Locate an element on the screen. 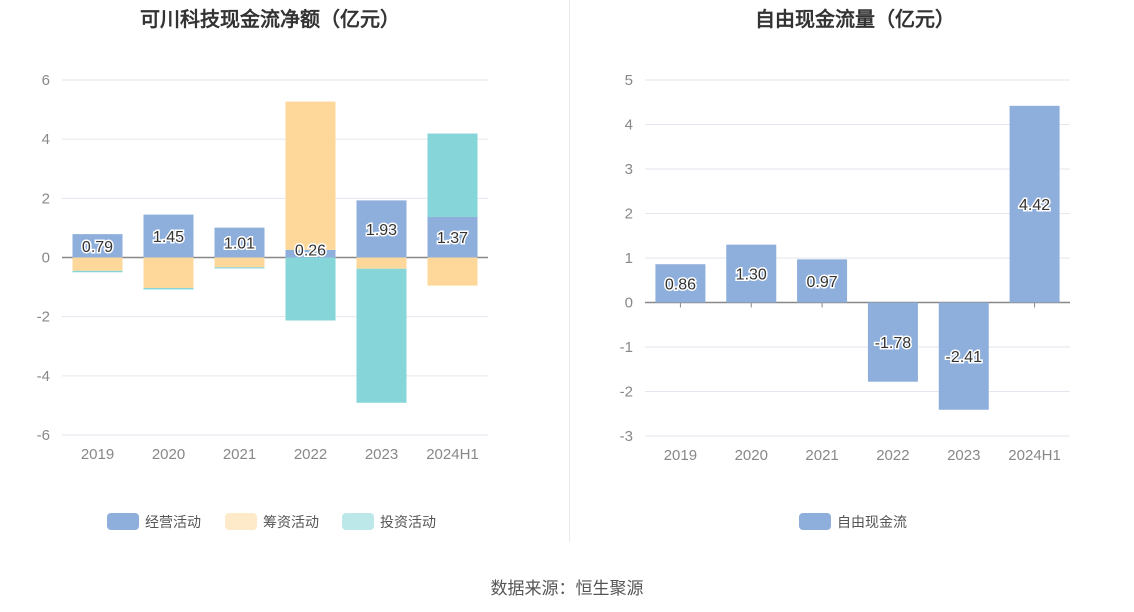  legend-label: 自由现金流 is located at coordinates (872, 522).